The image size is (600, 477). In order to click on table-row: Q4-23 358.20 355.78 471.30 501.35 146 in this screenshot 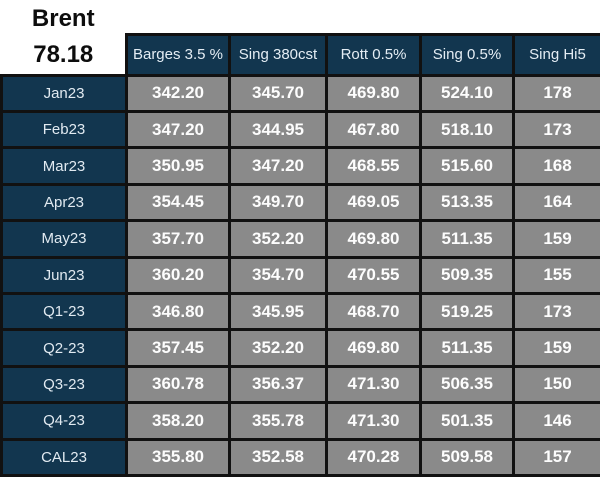, I will do `click(300, 421)`.